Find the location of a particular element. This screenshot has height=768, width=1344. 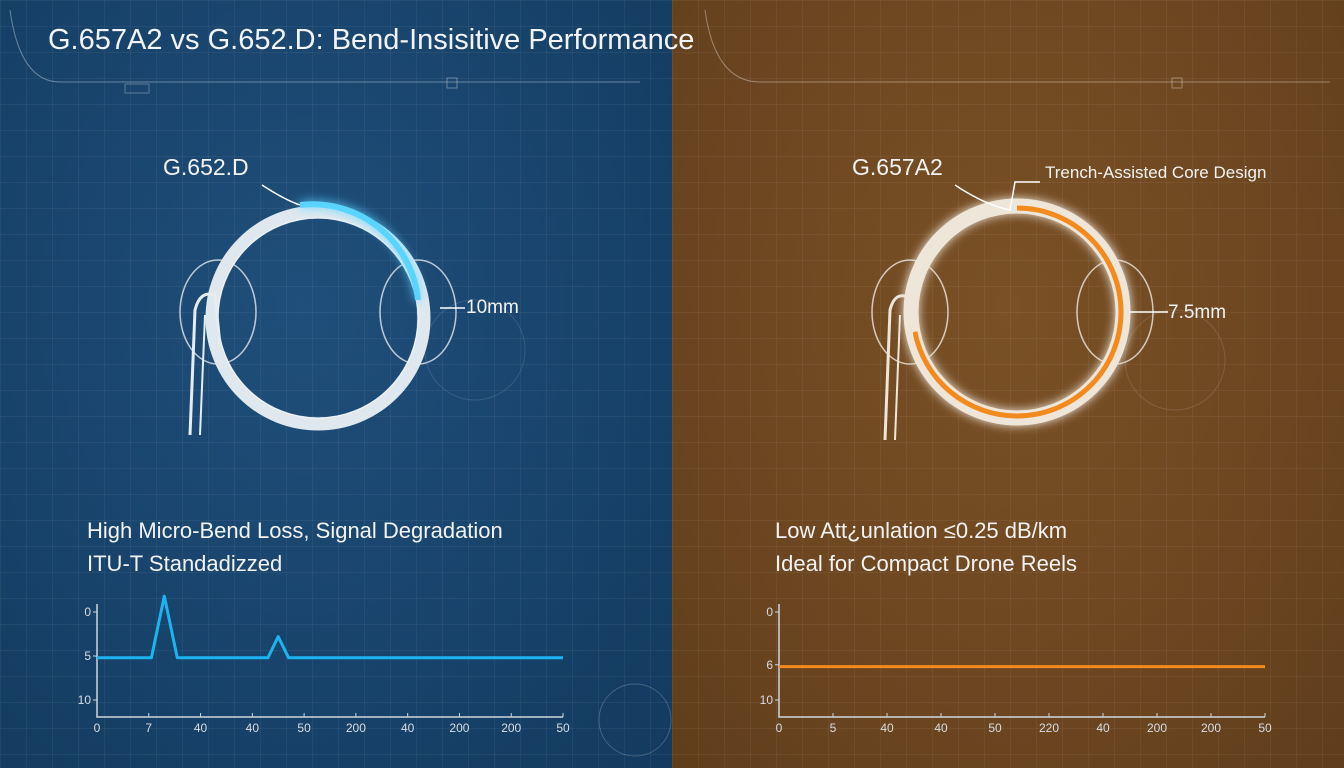

trench-design-label: Trench-Assisted Core Design is located at coordinates (1156, 172).